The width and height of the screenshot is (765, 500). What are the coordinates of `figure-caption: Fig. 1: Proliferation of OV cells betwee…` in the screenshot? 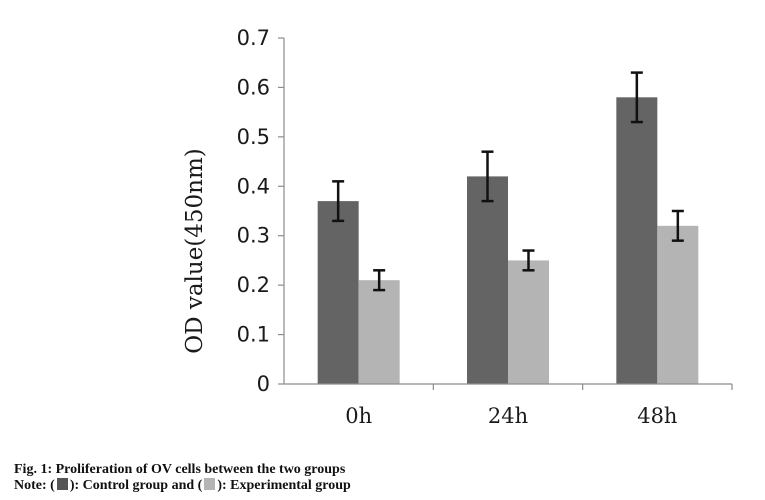 It's located at (182, 478).